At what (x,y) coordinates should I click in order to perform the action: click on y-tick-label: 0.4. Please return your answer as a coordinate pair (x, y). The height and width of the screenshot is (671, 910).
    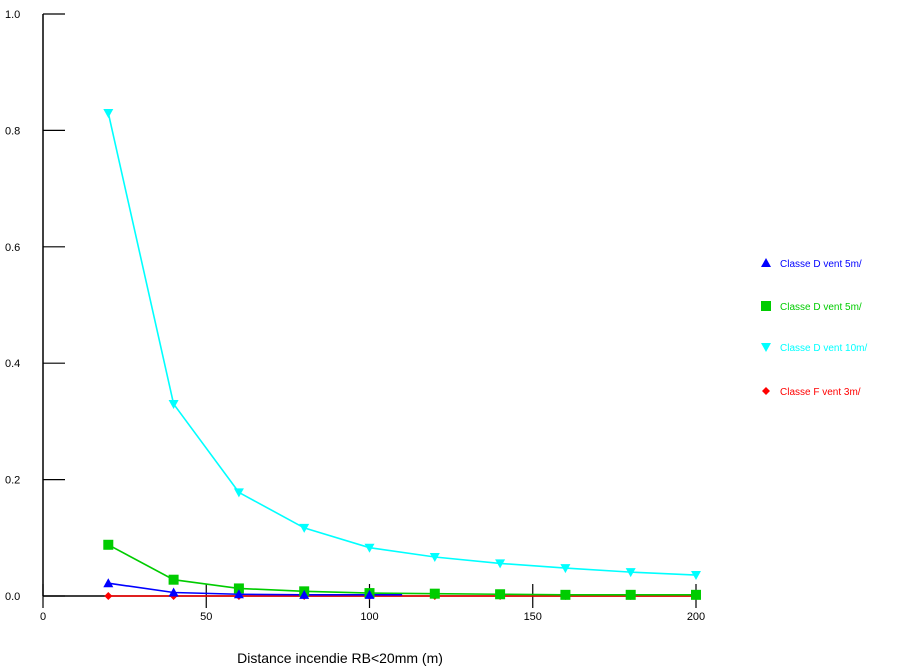
    Looking at the image, I should click on (12, 364).